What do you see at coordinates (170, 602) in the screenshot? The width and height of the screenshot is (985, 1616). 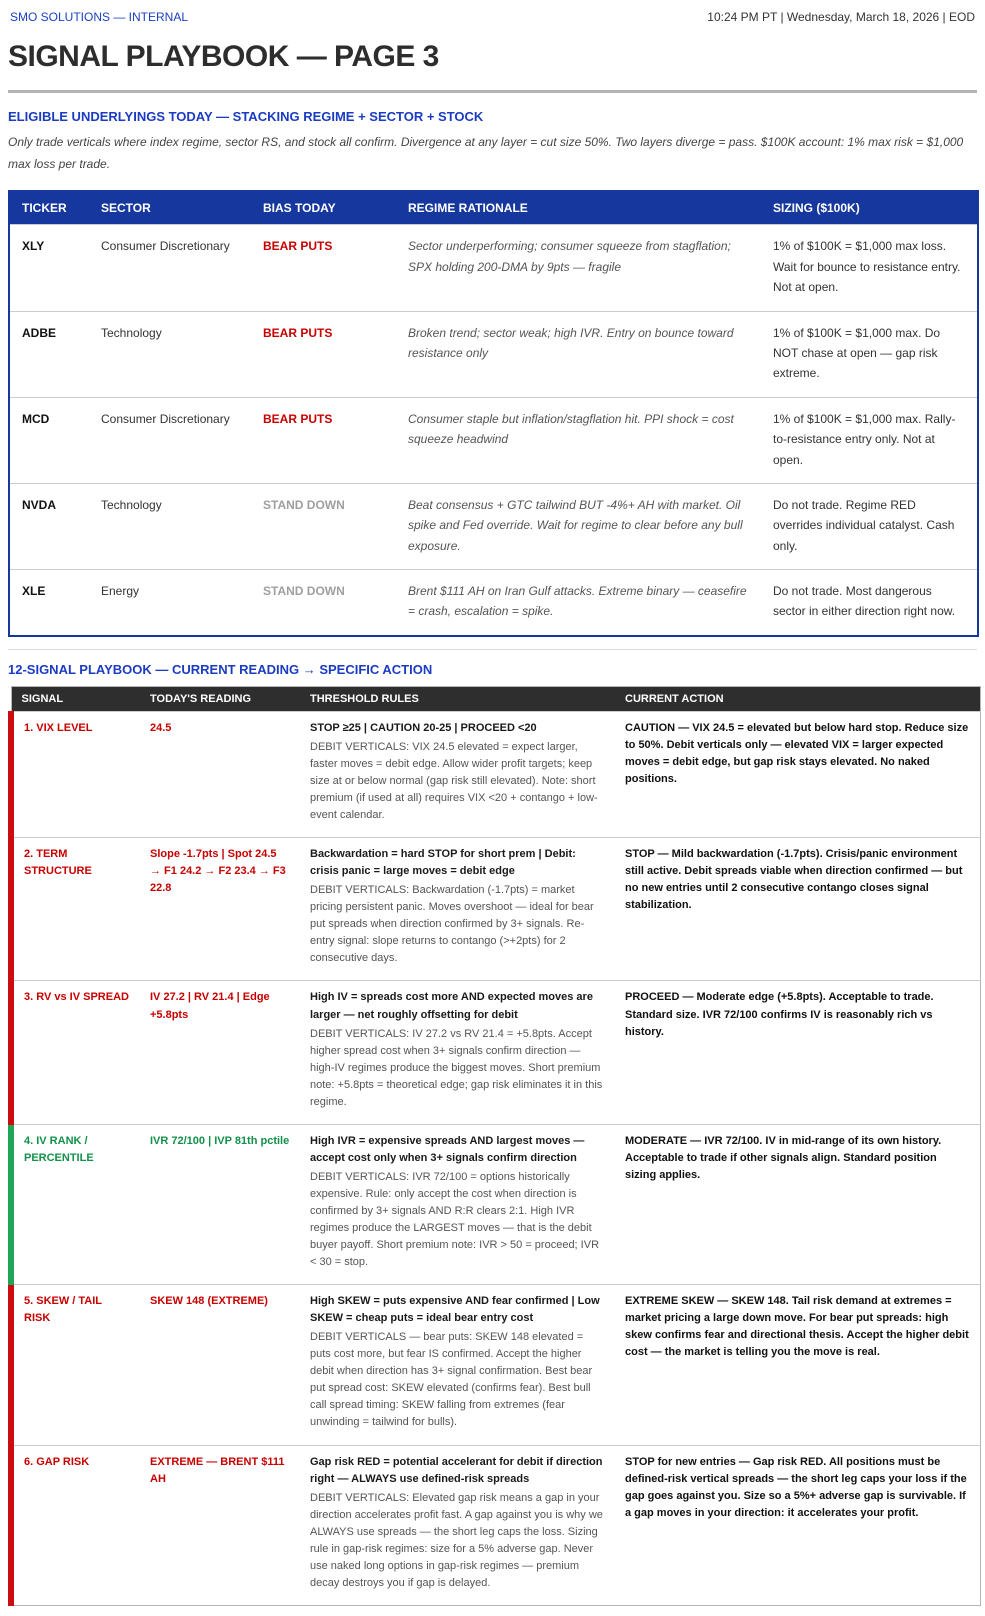 I see `sector-cell: Energy` at bounding box center [170, 602].